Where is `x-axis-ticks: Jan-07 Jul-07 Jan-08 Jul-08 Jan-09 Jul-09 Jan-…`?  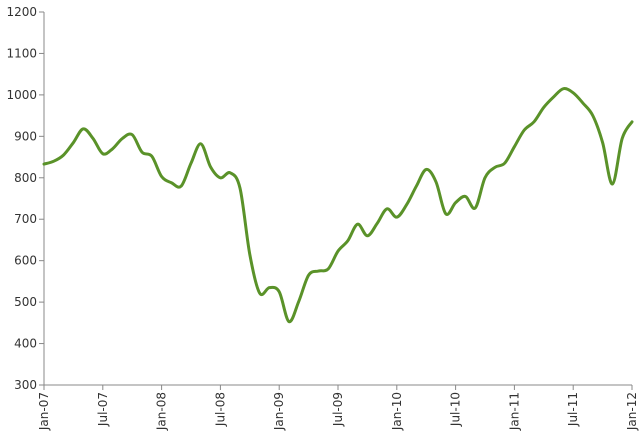 x-axis-ticks: Jan-07 Jul-07 Jan-08 Jul-08 Jan-09 Jul-09 Jan-… is located at coordinates (338, 408).